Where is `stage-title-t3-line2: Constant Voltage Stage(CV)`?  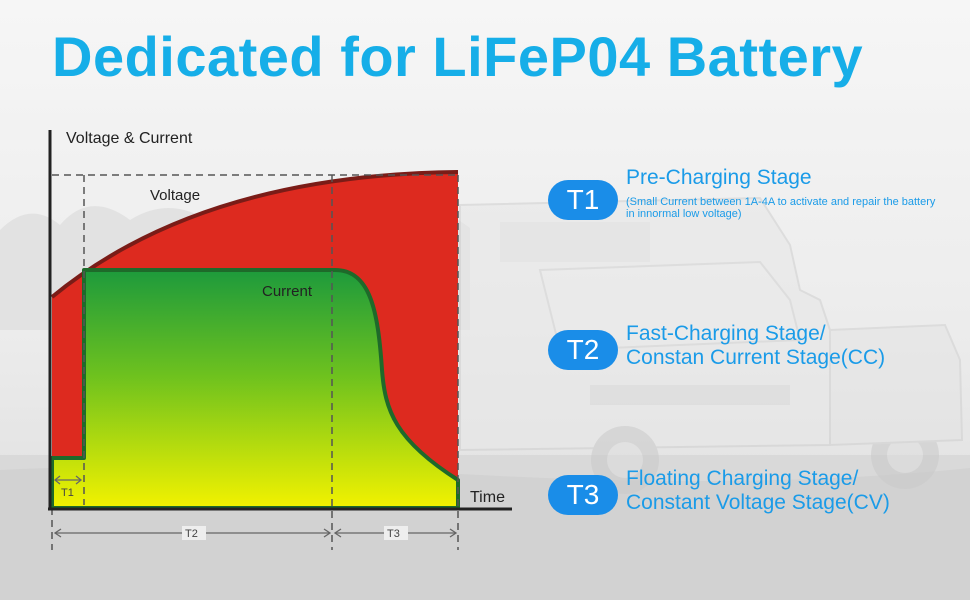
stage-title-t3-line2: Constant Voltage Stage(CV) is located at coordinates (758, 502).